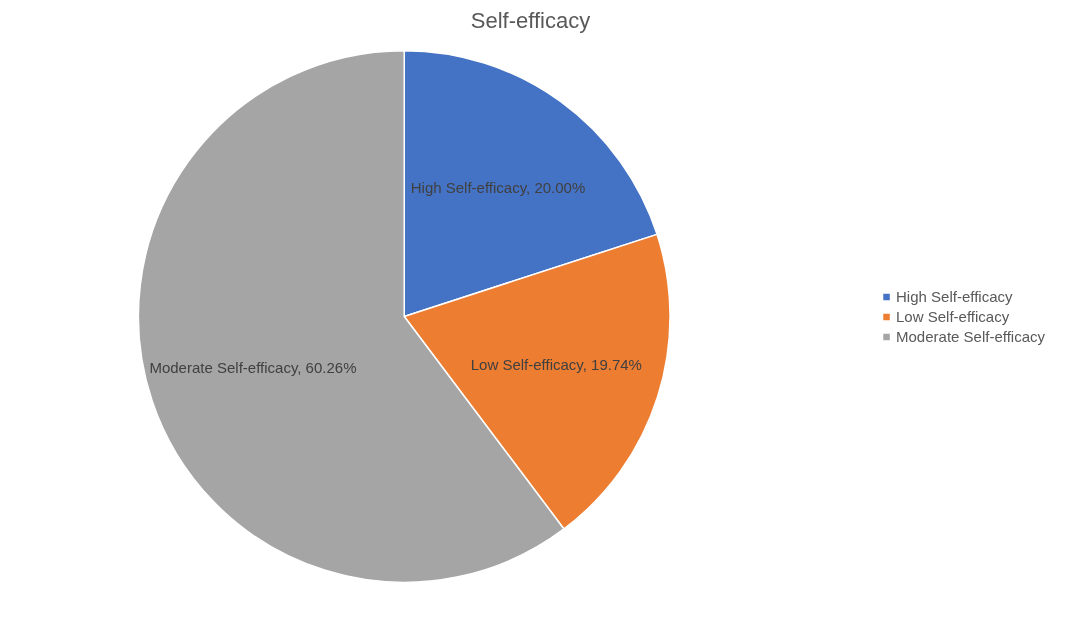  Describe the element at coordinates (953, 316) in the screenshot. I see `legend-label: Low Self-efficacy` at that location.